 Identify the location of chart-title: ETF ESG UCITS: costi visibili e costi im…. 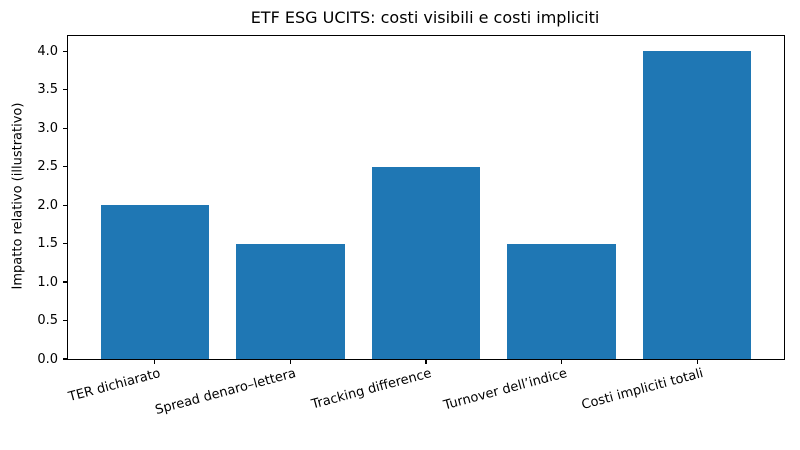
(425, 17).